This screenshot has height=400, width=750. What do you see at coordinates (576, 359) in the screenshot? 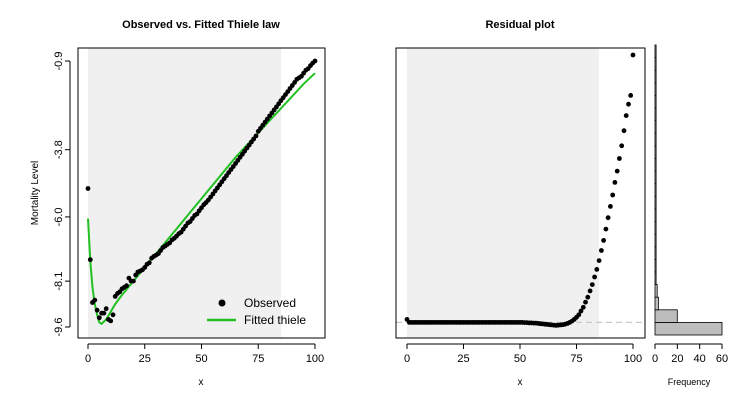
I see `residual-x-tick-label: 75` at bounding box center [576, 359].